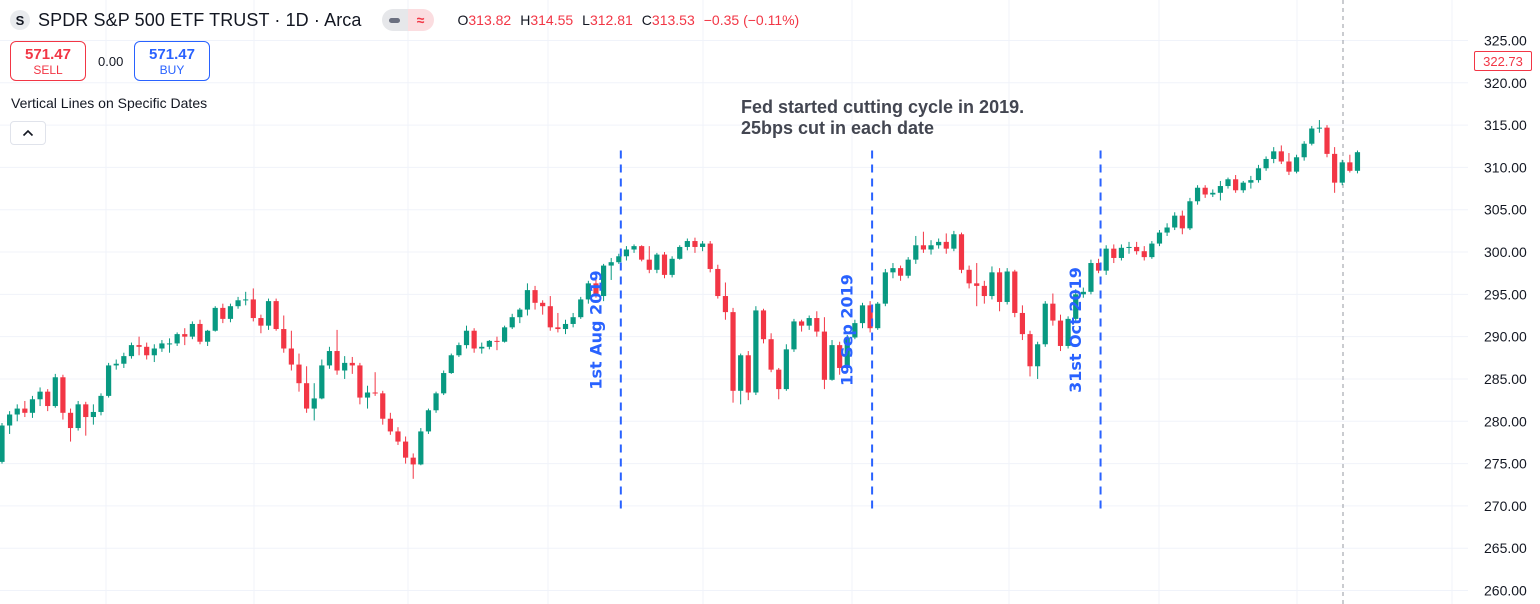  What do you see at coordinates (394, 20) in the screenshot?
I see `minus-icon` at bounding box center [394, 20].